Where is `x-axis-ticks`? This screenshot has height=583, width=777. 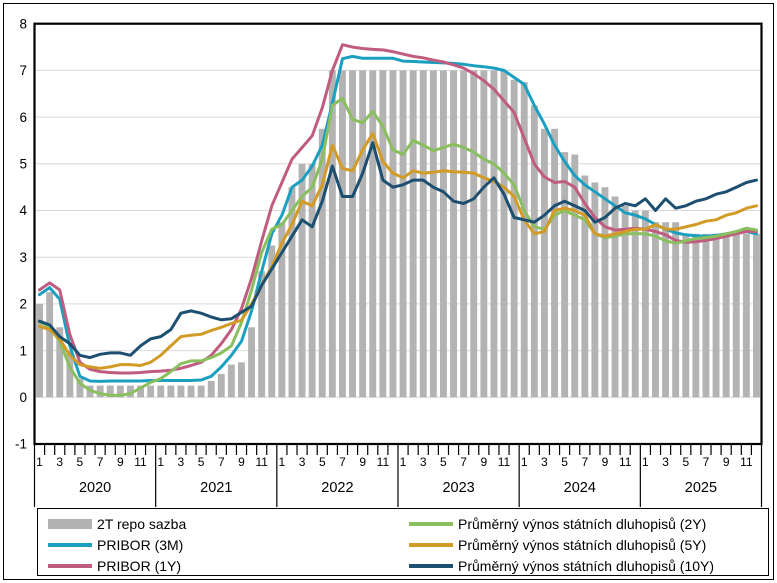 x-axis-ticks is located at coordinates (398, 475).